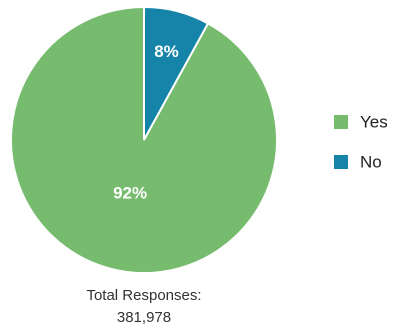  What do you see at coordinates (144, 317) in the screenshot?
I see `total-responses-value: 381,978` at bounding box center [144, 317].